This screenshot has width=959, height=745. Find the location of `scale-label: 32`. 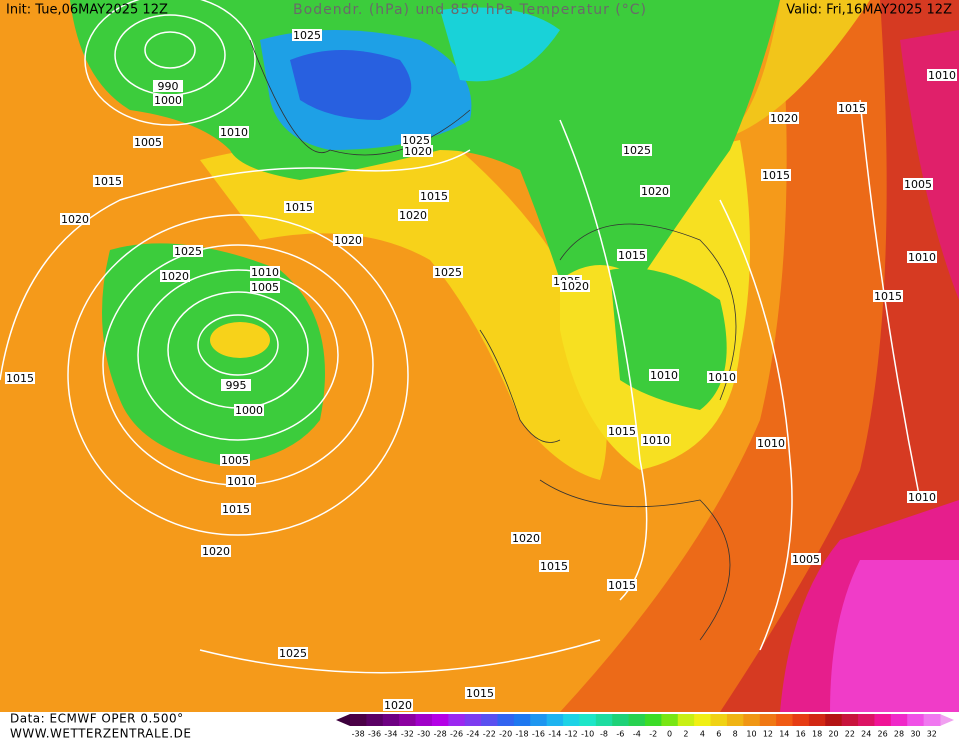

scale-label: 32 is located at coordinates (932, 734).